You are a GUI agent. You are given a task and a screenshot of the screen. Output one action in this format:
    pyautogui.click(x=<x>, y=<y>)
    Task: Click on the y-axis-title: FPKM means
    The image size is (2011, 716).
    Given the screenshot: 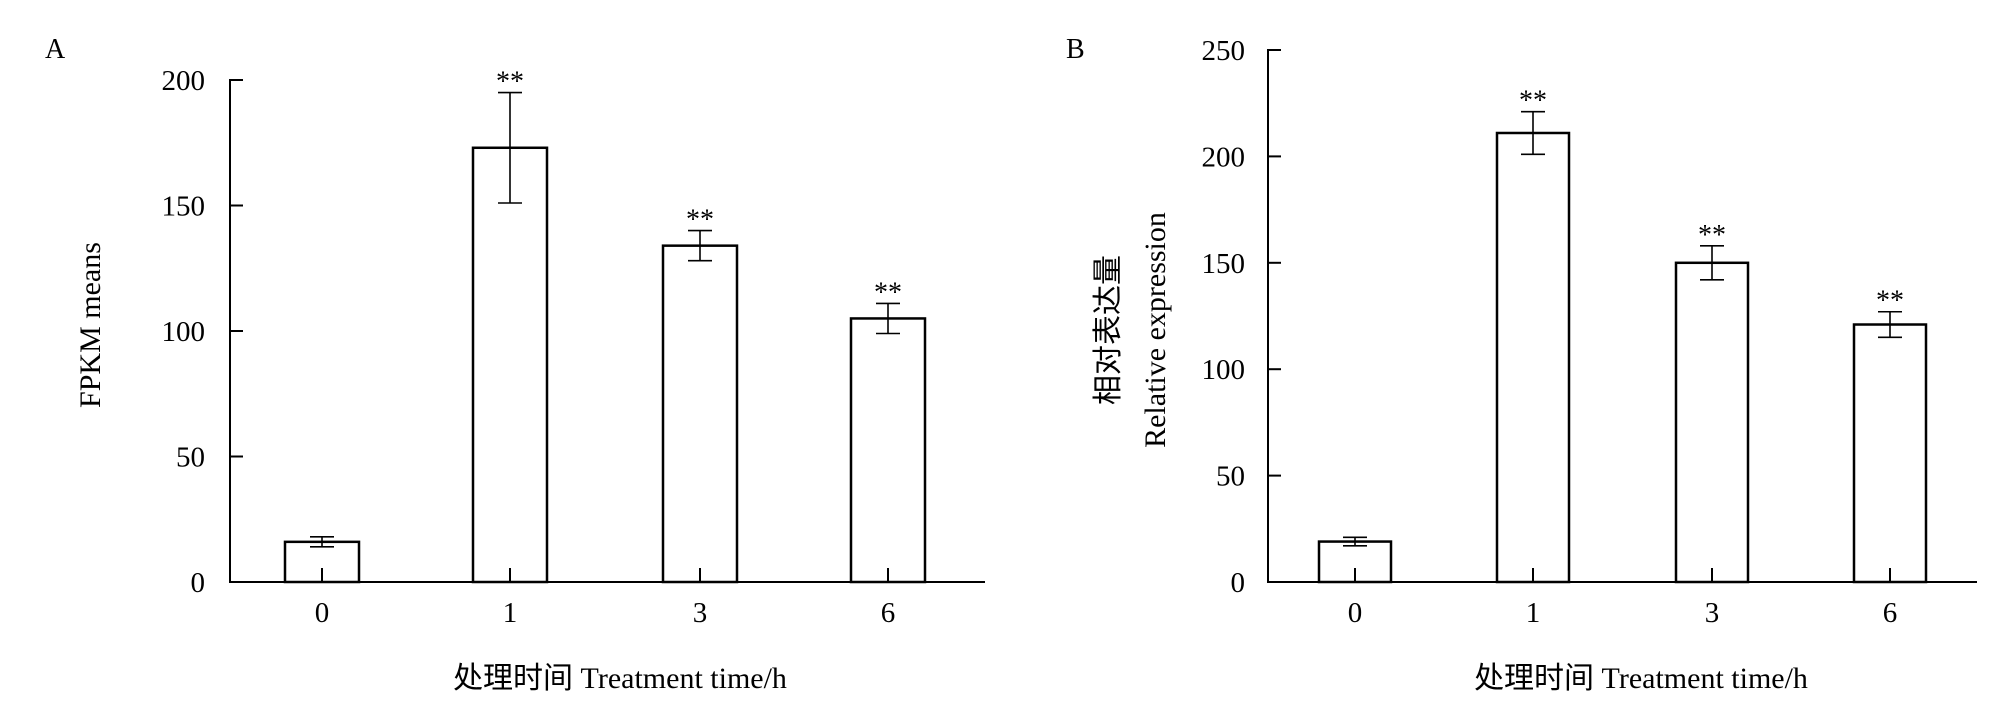 What is the action you would take?
    pyautogui.click(x=90, y=325)
    